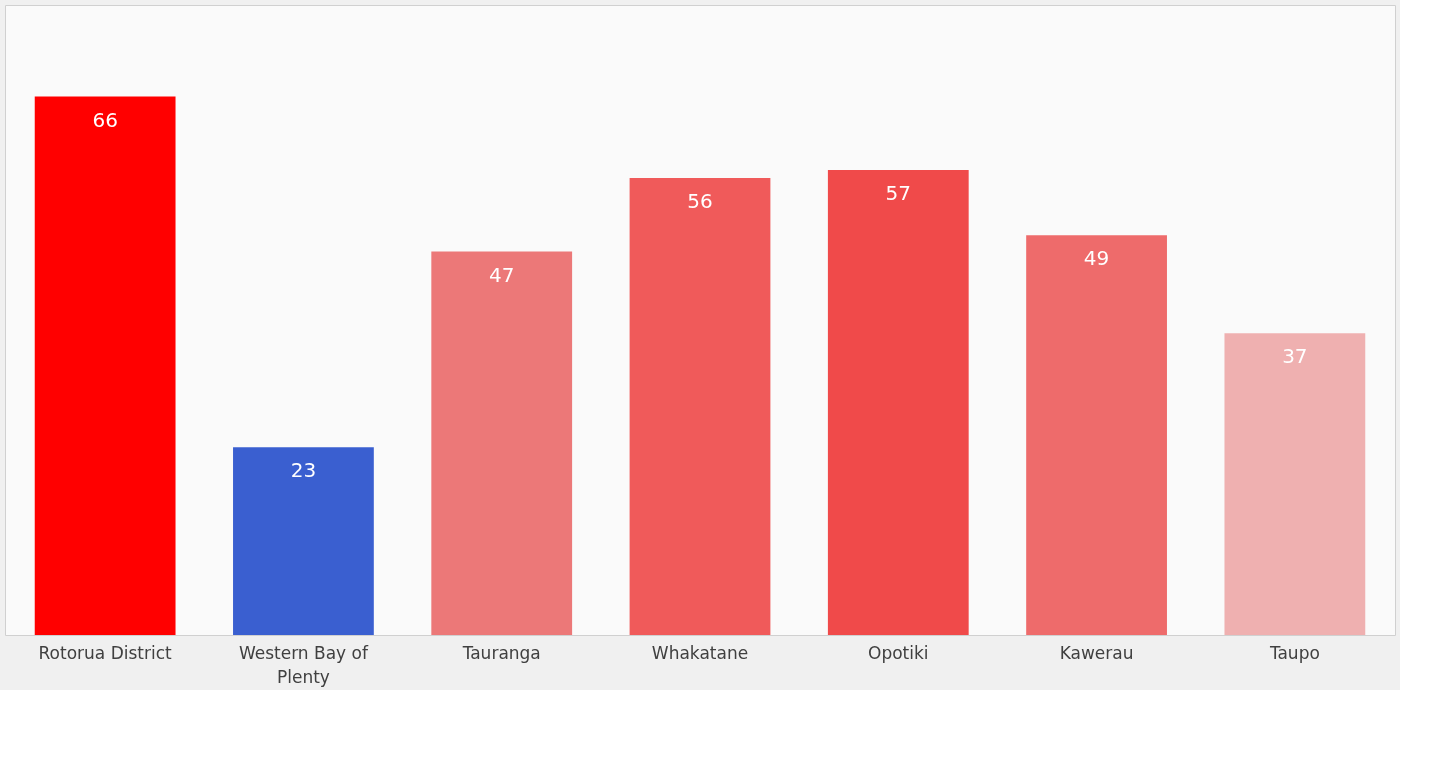 The height and width of the screenshot is (781, 1436). Describe the element at coordinates (303, 470) in the screenshot. I see `data-label: 23` at that location.